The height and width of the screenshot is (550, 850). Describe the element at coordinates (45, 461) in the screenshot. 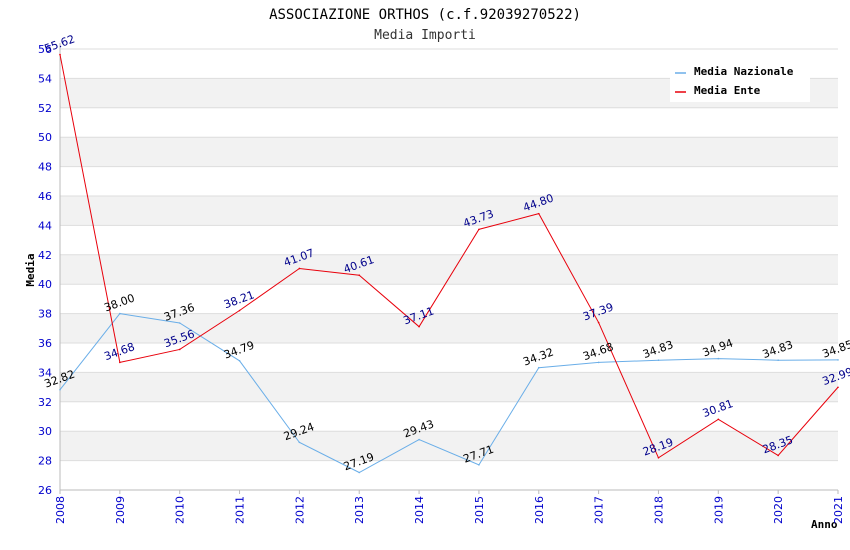

I see `y-tick-label: 28` at that location.